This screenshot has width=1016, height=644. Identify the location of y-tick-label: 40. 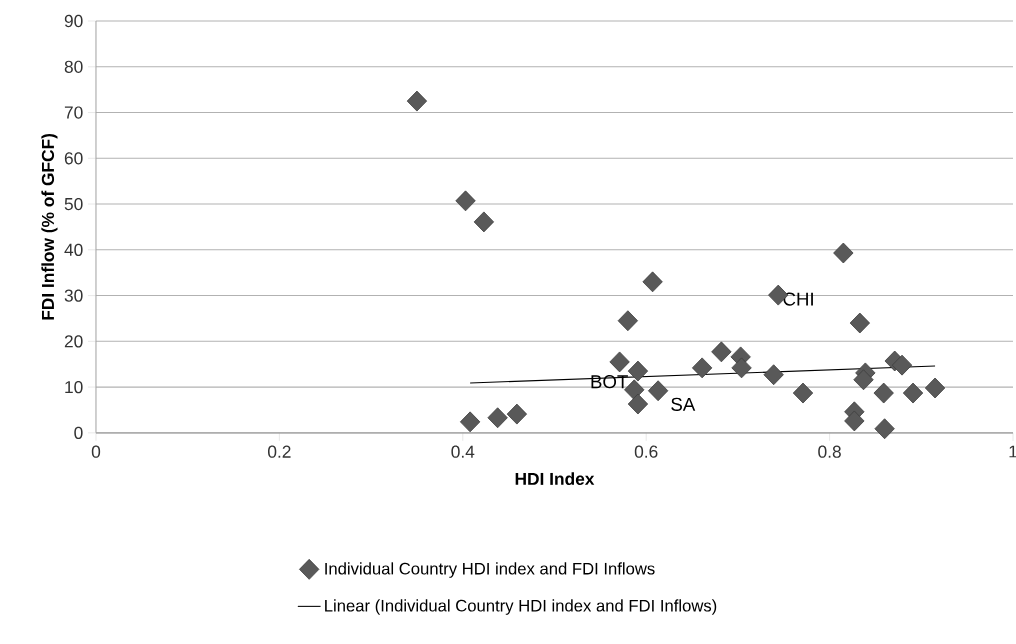
(73, 250).